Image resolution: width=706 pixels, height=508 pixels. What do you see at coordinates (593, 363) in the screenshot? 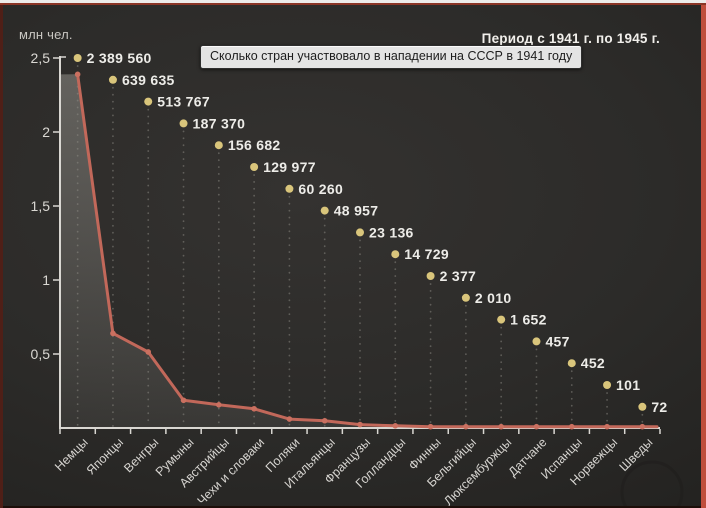
I see `value-label: 452` at bounding box center [593, 363].